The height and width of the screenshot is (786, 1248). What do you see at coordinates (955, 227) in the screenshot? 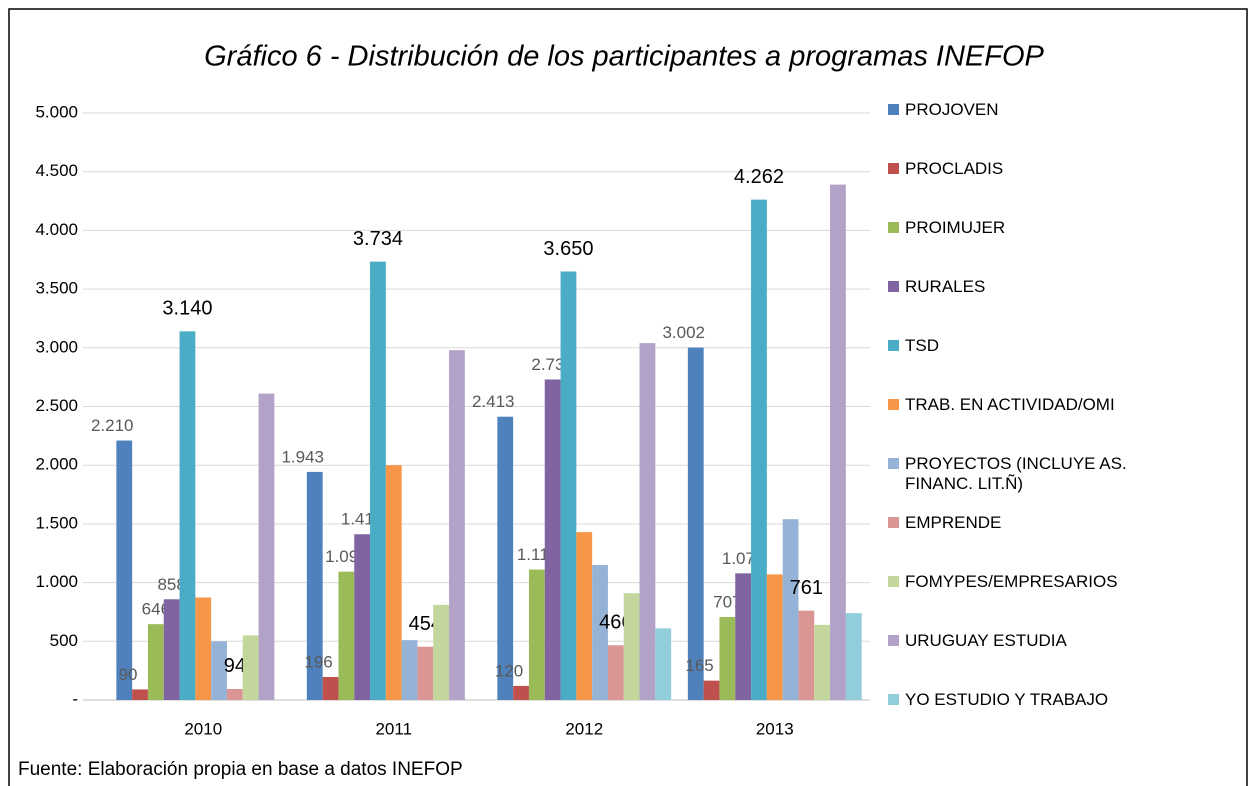
I see `legend-label: PROIMUJER` at bounding box center [955, 227].